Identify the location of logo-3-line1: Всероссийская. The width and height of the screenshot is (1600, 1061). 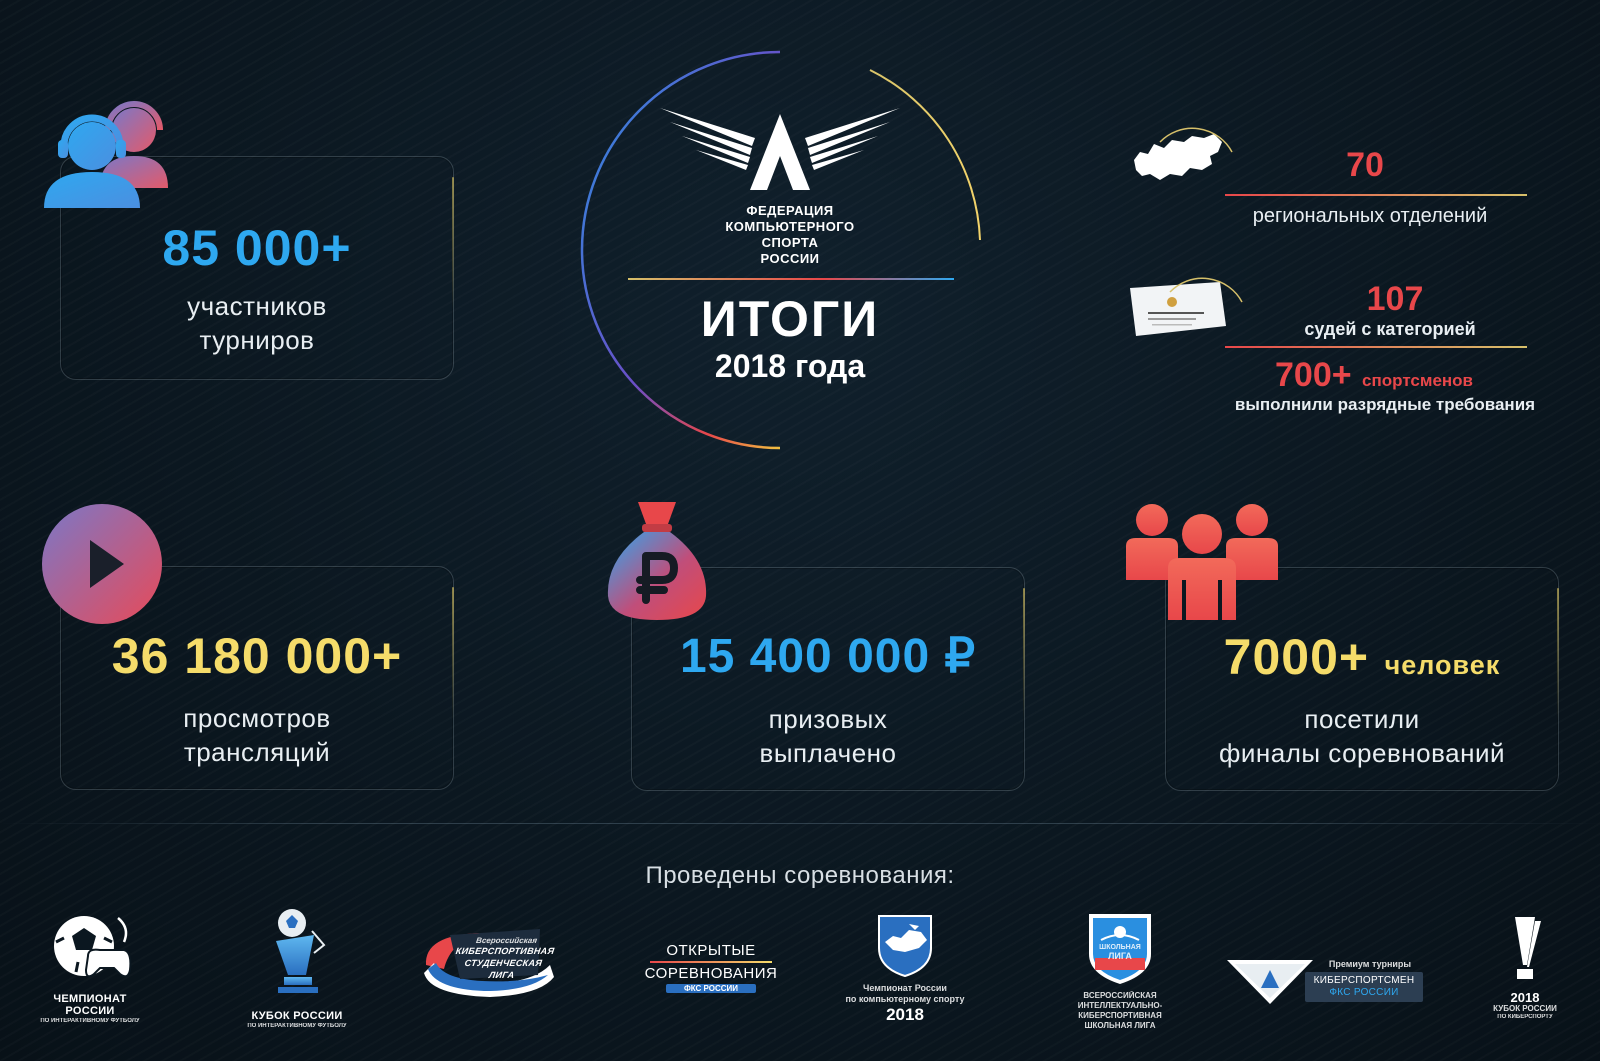
(506, 940).